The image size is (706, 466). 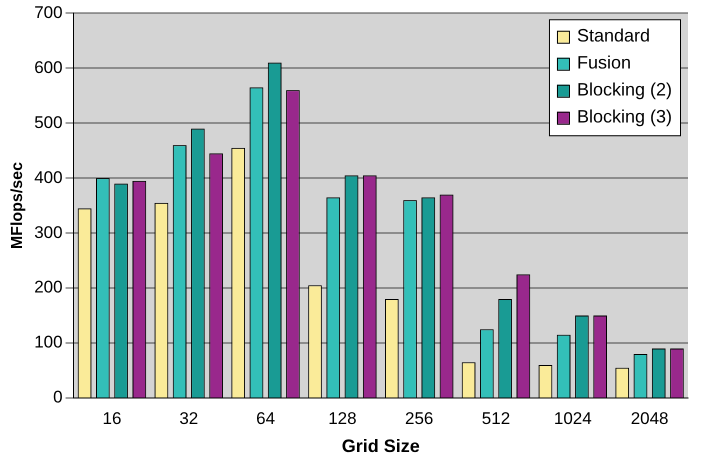 I want to click on x-tick-label: 32, so click(x=188, y=418).